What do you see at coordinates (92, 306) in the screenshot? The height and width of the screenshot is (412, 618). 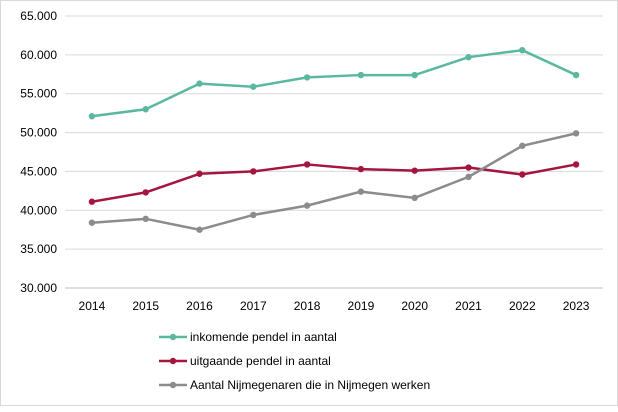 I see `x-tick-label: 2014` at bounding box center [92, 306].